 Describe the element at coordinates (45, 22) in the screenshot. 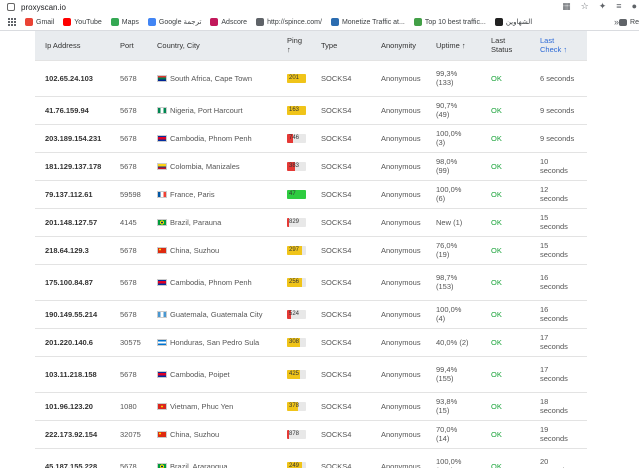

I see `bookmark-label: Gmail` at that location.